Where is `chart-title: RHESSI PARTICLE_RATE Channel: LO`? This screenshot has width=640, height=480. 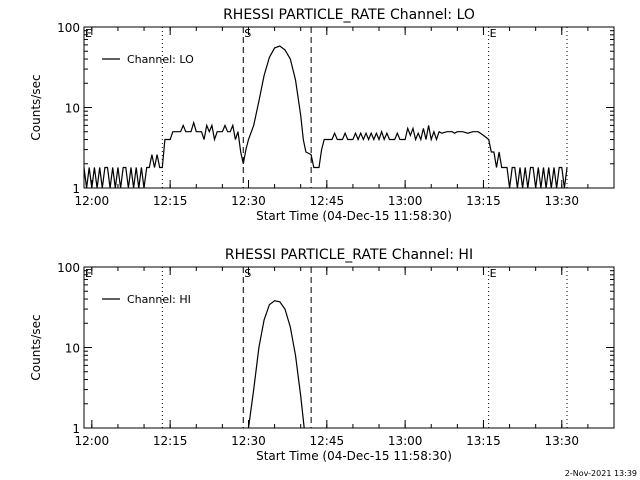 chart-title: RHESSI PARTICLE_RATE Channel: LO is located at coordinates (349, 15).